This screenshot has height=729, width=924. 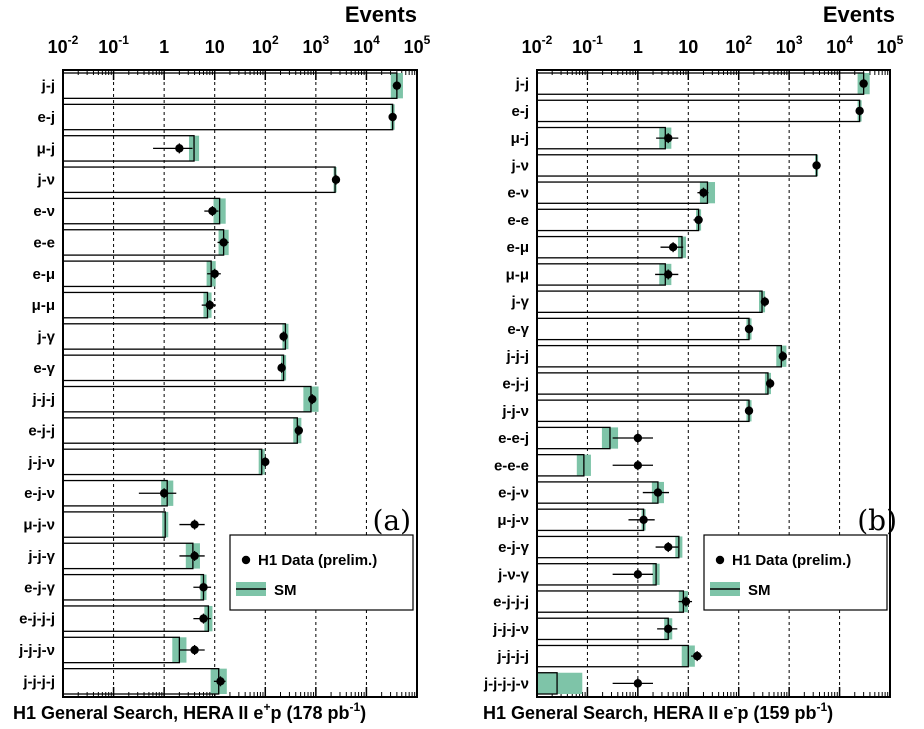 What do you see at coordinates (511, 465) in the screenshot?
I see `category-label: e-e-e` at bounding box center [511, 465].